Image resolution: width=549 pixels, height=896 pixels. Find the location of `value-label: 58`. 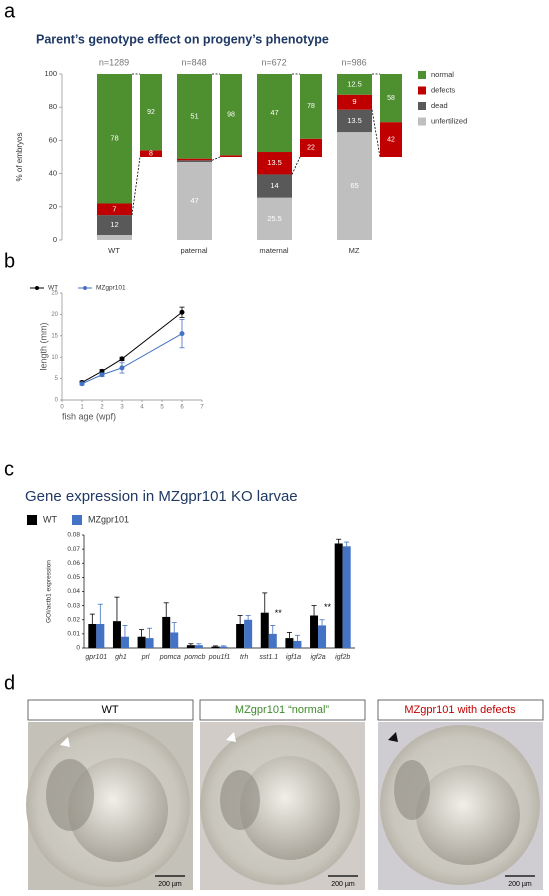

value-label: 58 is located at coordinates (391, 98).